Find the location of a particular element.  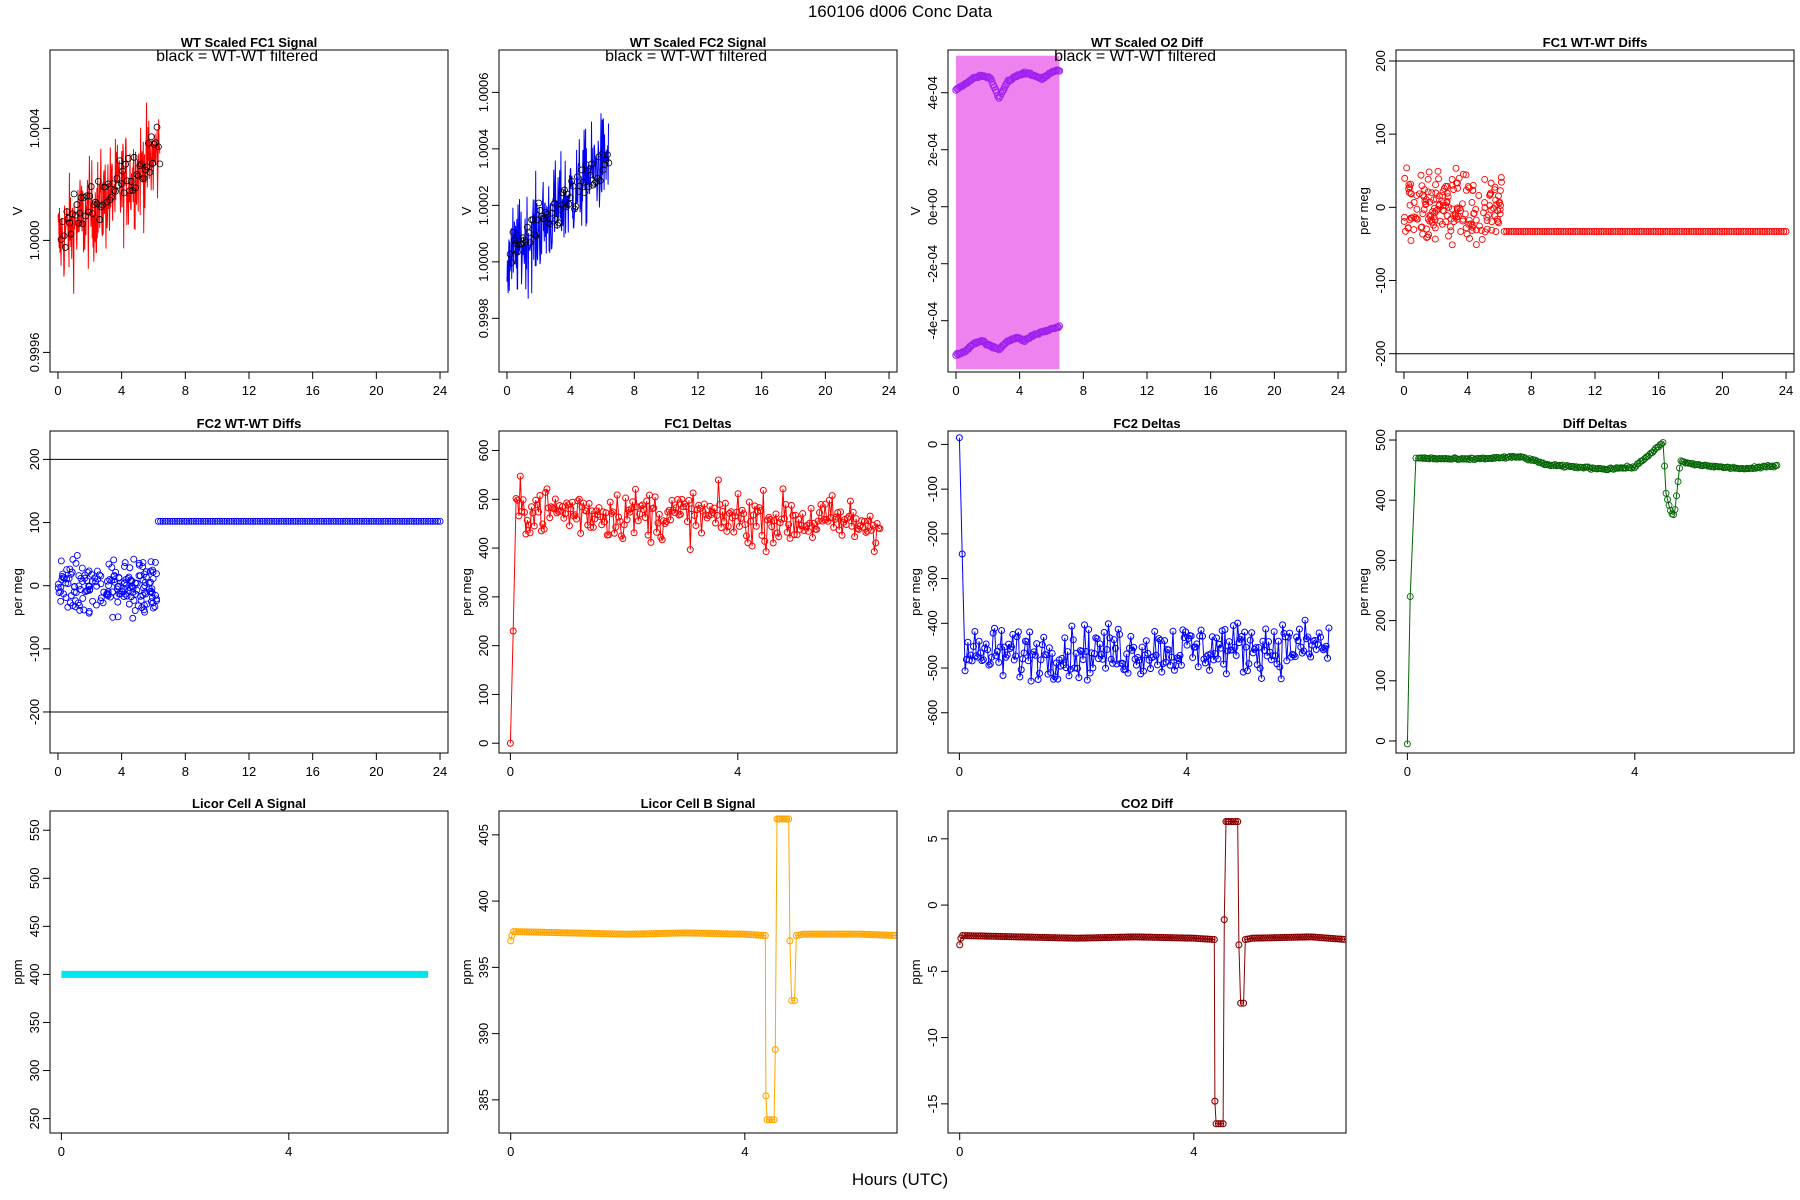

panel-10-ytick-label: 400 is located at coordinates (483, 901).